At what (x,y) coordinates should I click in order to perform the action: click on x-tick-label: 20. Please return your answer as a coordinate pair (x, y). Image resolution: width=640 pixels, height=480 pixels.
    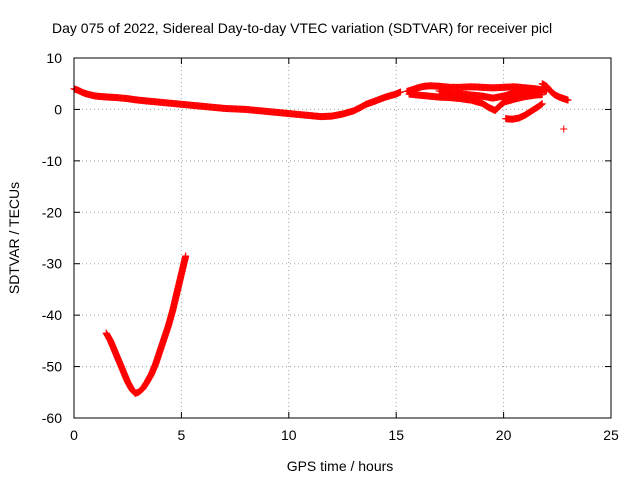
    Looking at the image, I should click on (504, 435).